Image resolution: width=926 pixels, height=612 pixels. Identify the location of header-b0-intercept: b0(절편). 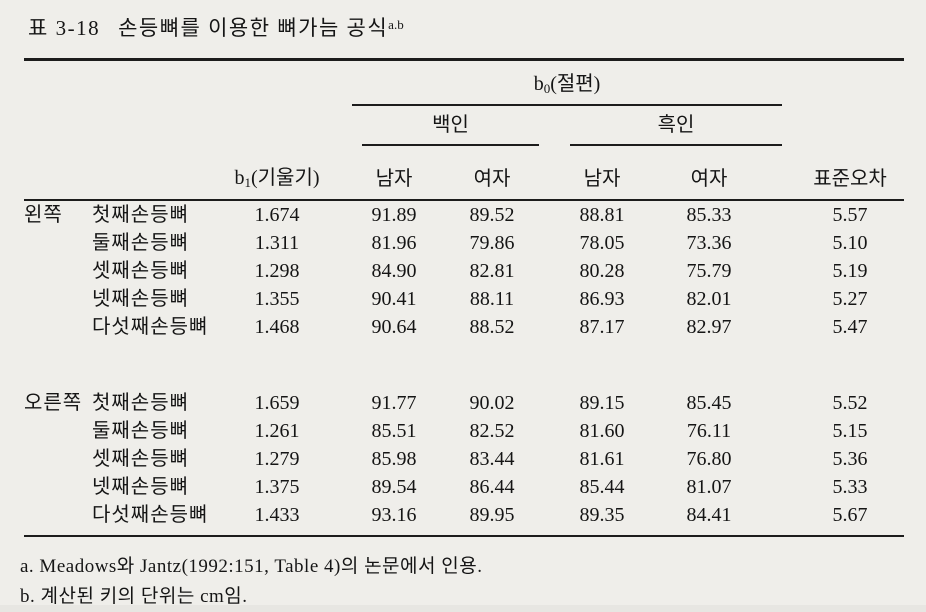
(567, 83).